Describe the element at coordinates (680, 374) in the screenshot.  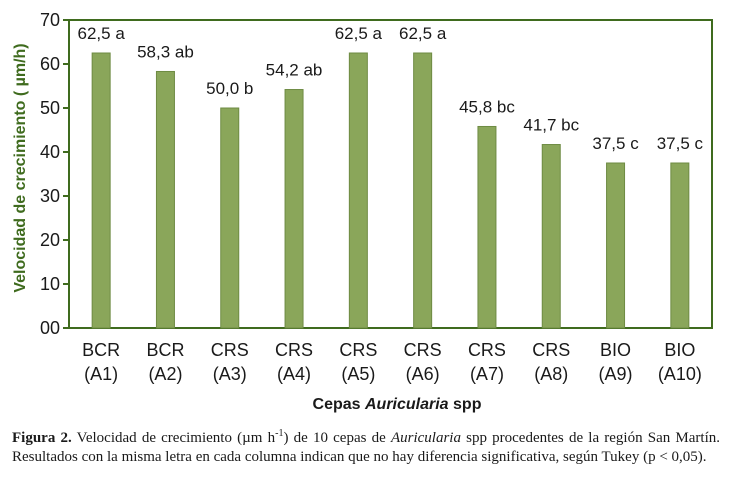
I see `x-tick-label-code: (A10)` at that location.